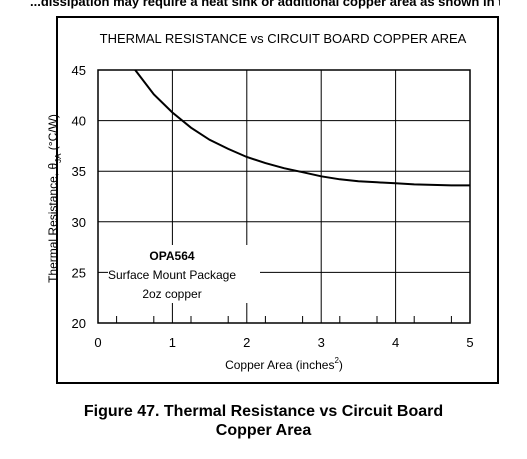  What do you see at coordinates (171, 294) in the screenshot?
I see `annotation-line-2: 2oz copper` at bounding box center [171, 294].